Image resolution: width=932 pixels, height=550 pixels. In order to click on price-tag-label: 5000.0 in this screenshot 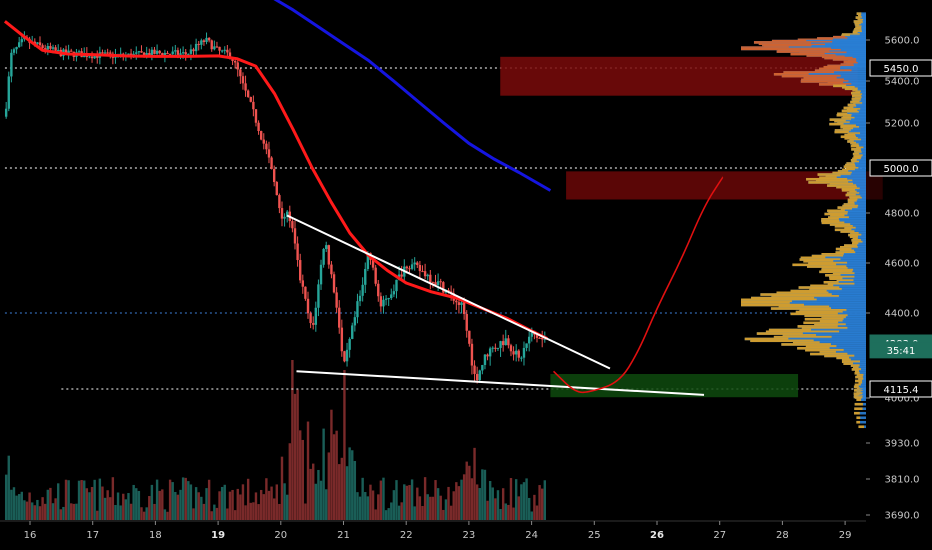, I will do `click(901, 169)`.